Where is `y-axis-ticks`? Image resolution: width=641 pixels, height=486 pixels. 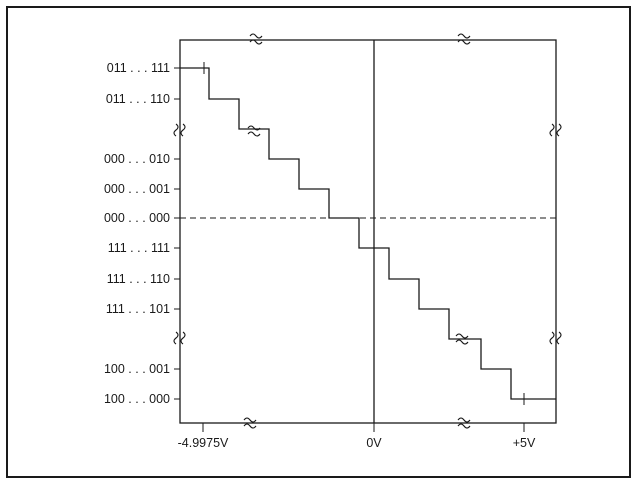
y-axis-ticks is located at coordinates (177, 233).